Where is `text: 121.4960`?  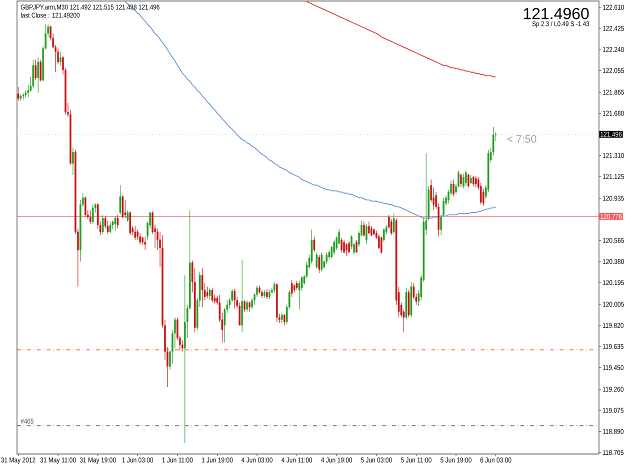
text: 121.4960 is located at coordinates (556, 14).